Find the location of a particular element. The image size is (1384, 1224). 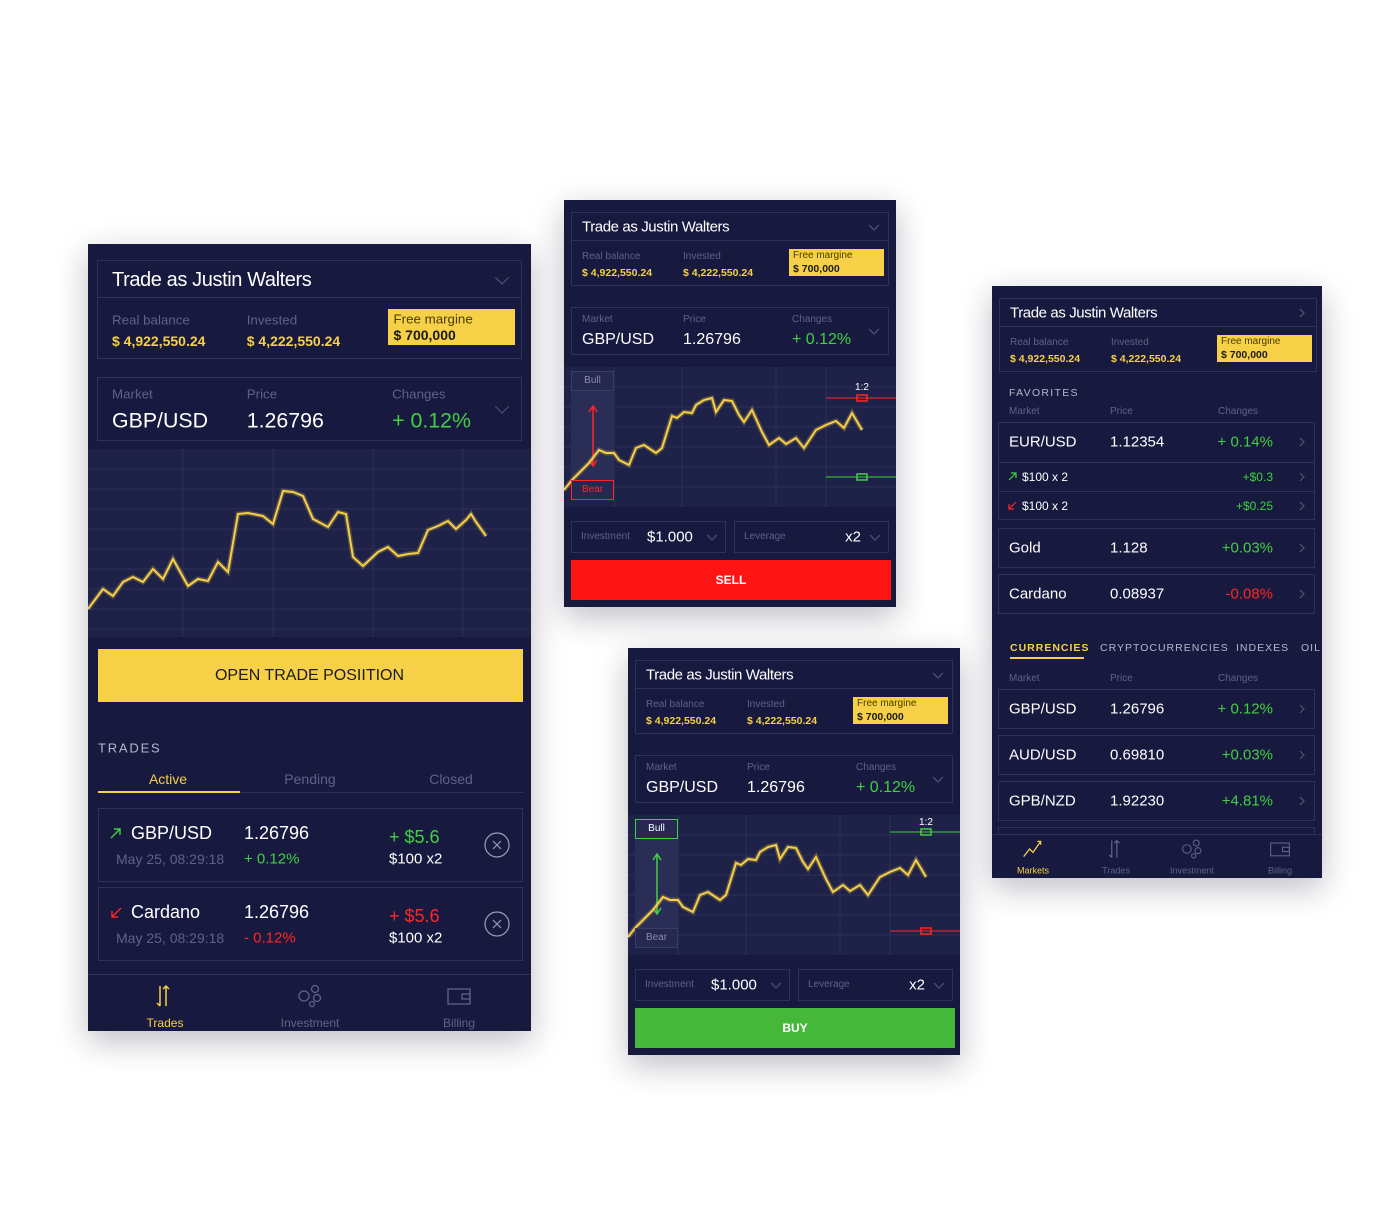

nav-label: Billing is located at coordinates (1280, 870).